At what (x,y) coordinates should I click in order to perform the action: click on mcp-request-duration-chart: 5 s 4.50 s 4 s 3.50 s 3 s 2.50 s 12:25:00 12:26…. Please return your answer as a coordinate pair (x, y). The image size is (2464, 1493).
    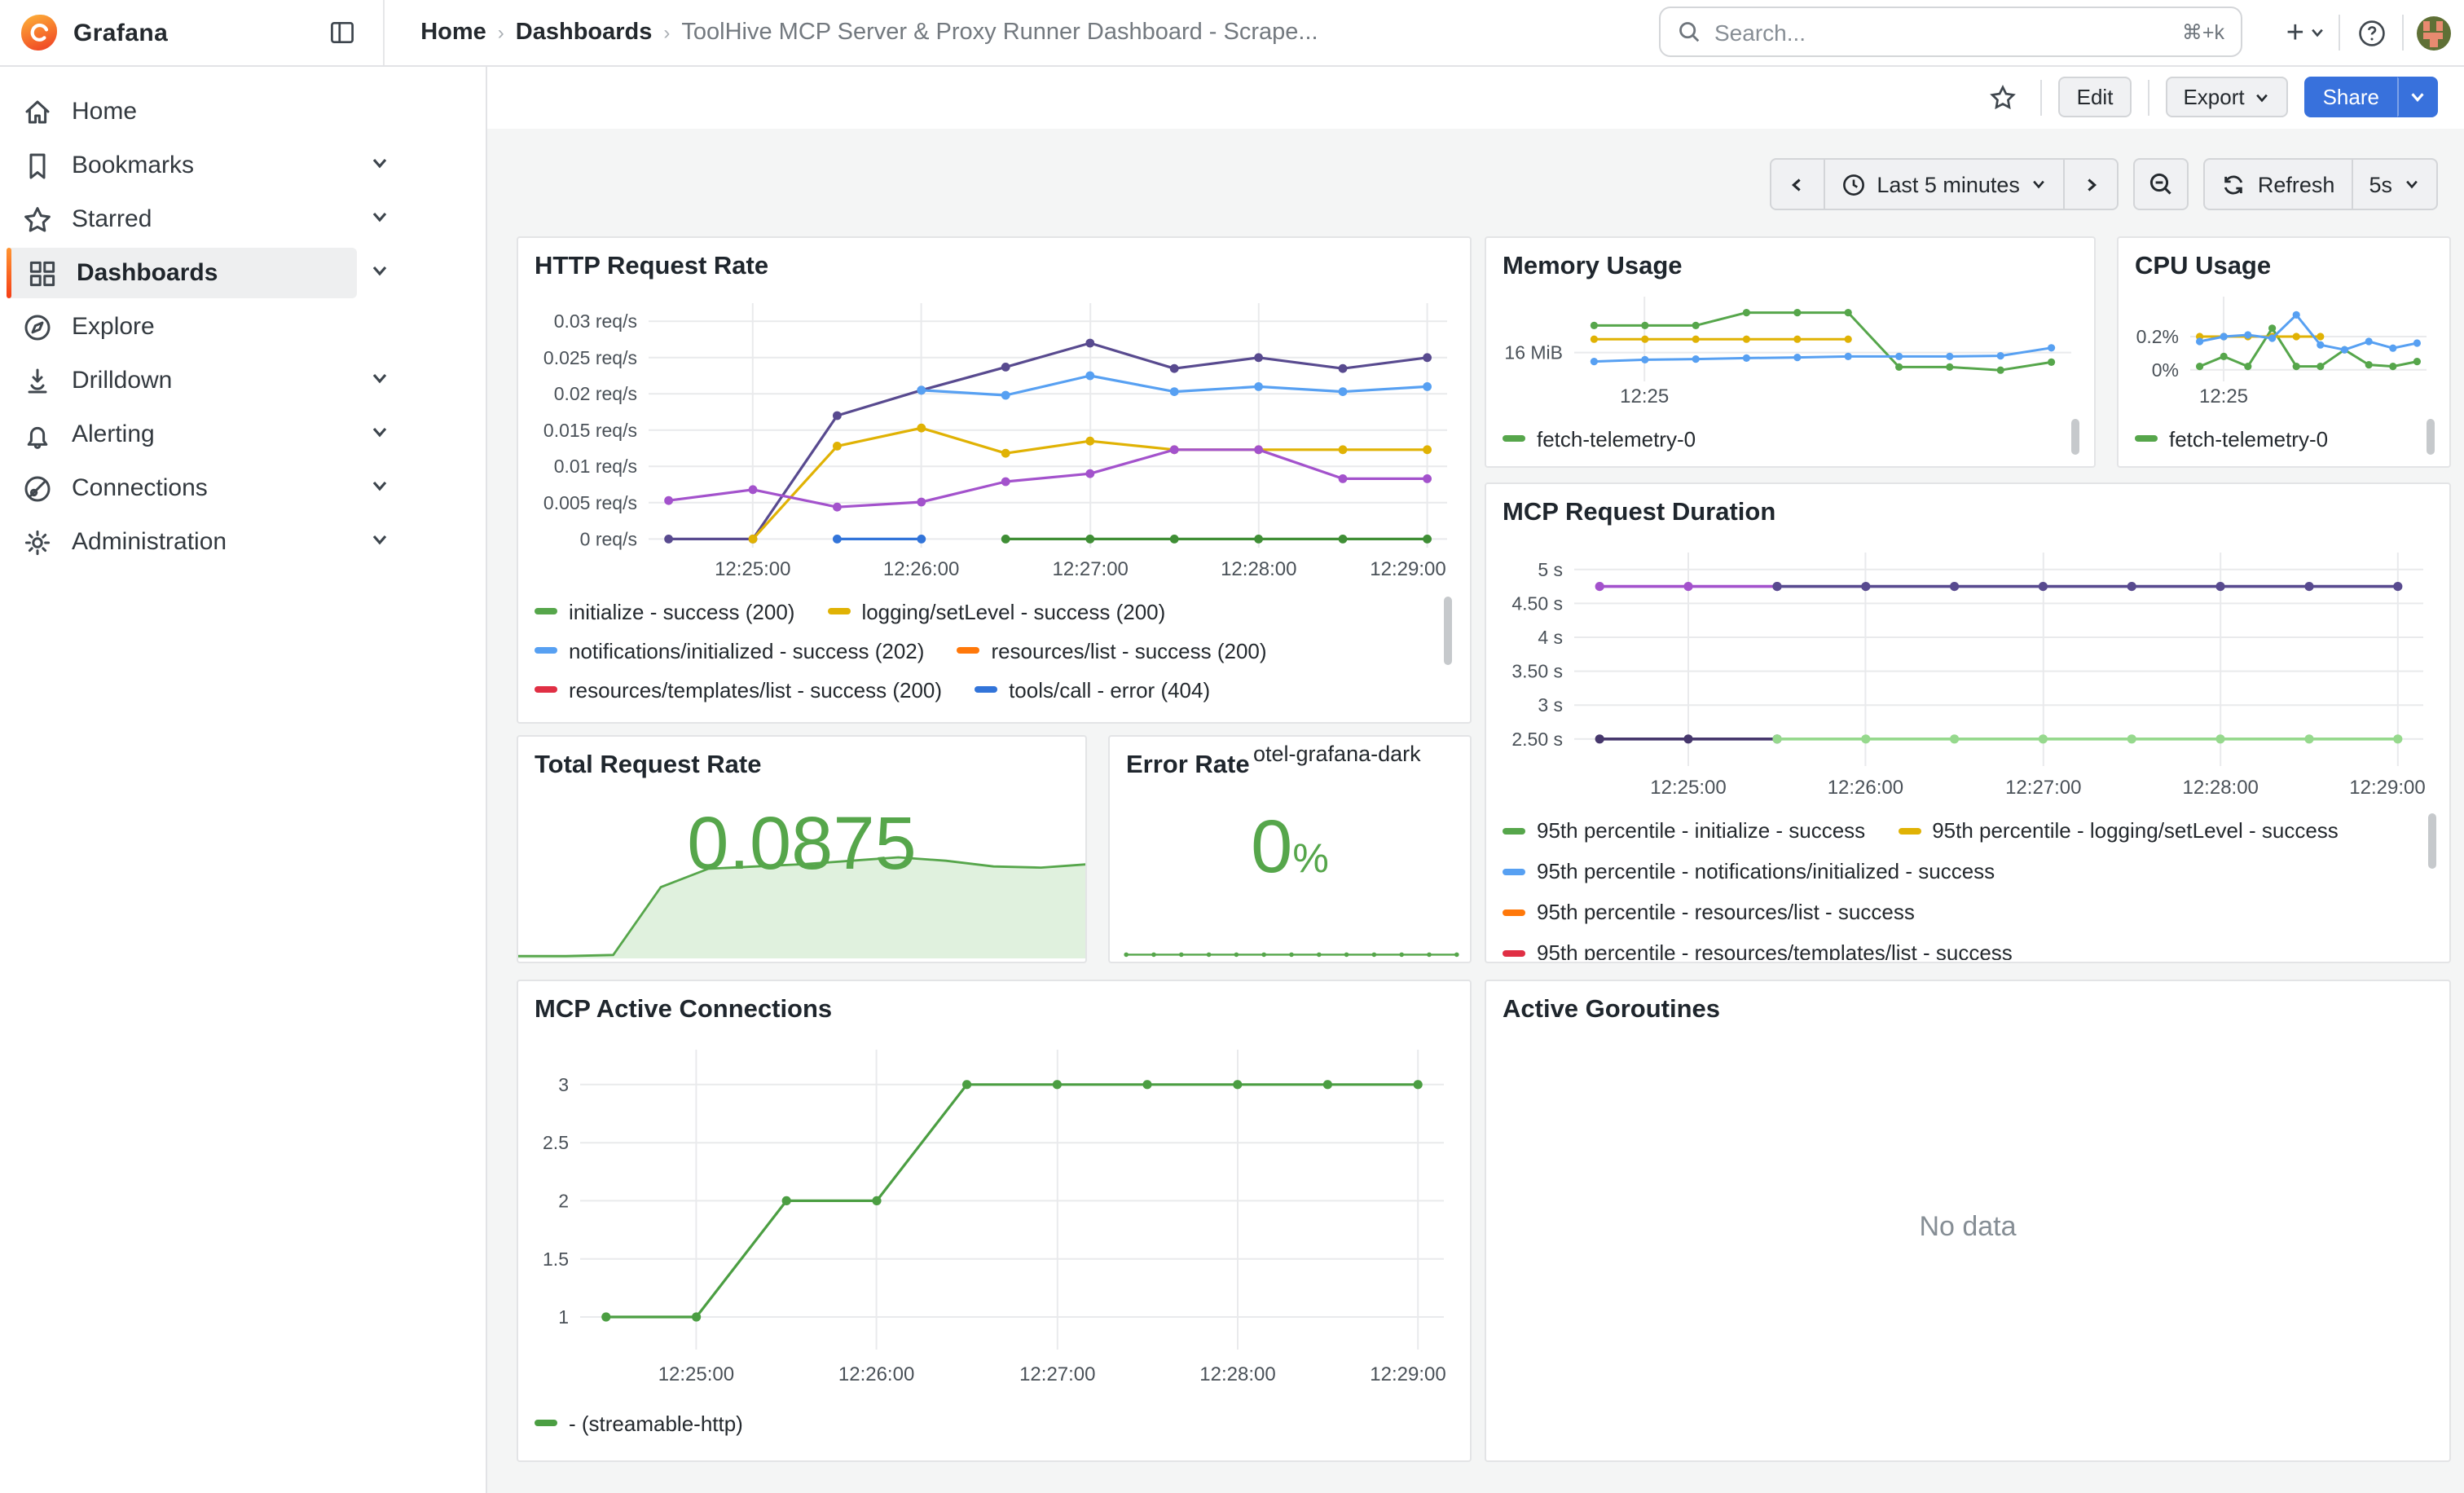
    Looking at the image, I should click on (1969, 669).